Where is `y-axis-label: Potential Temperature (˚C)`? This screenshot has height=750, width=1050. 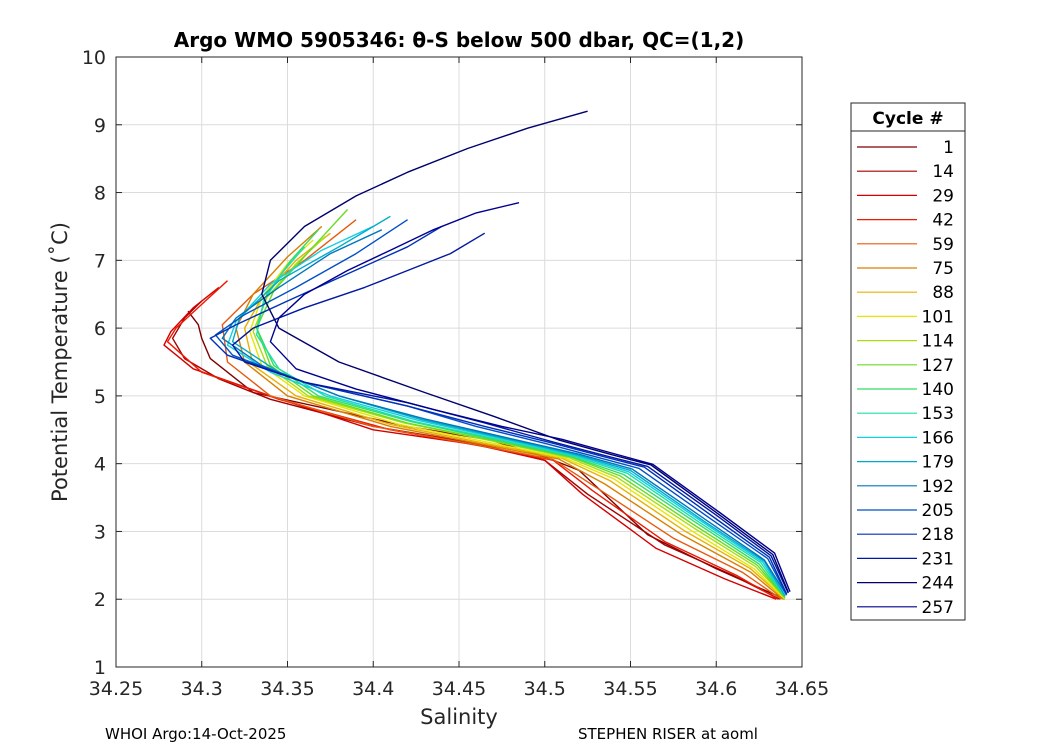 y-axis-label: Potential Temperature (˚C) is located at coordinates (60, 362).